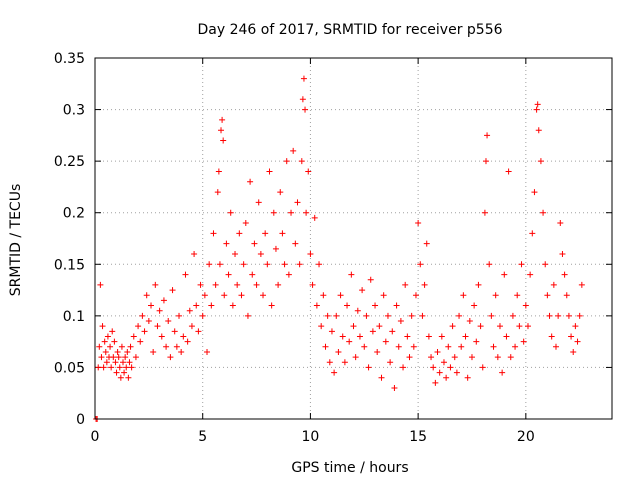  What do you see at coordinates (95, 437) in the screenshot?
I see `x-tick-label: 0` at bounding box center [95, 437].